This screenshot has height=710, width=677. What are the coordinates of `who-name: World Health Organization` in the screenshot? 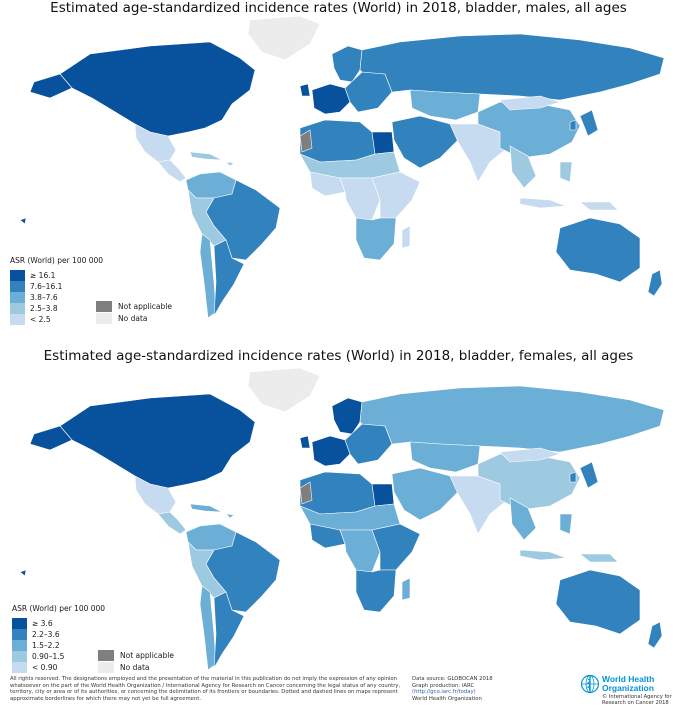 It's located at (628, 684).